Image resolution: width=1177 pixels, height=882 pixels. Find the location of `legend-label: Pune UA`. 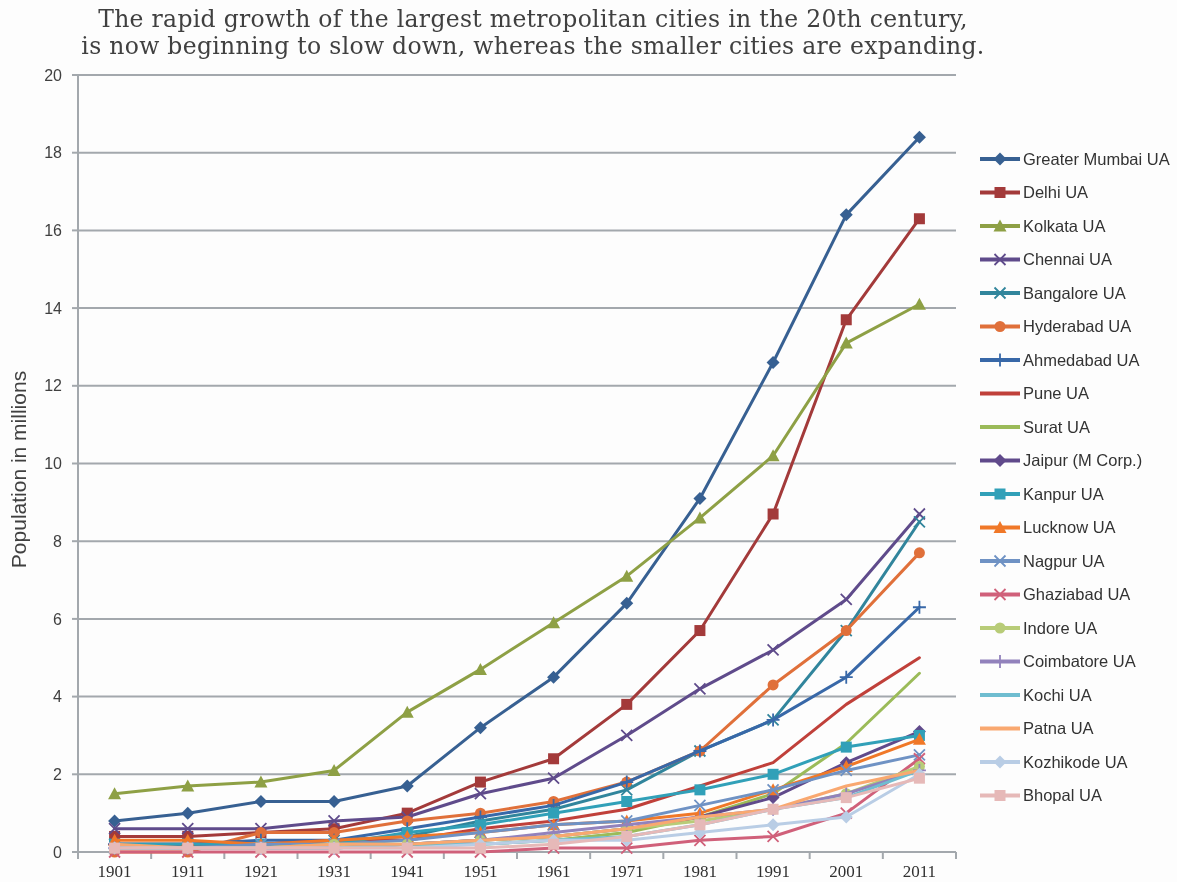

legend-label: Pune UA is located at coordinates (1056, 393).